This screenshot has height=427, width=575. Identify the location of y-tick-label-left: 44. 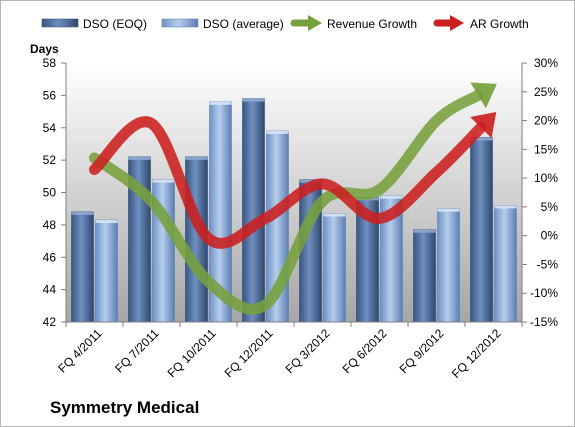
(50, 290).